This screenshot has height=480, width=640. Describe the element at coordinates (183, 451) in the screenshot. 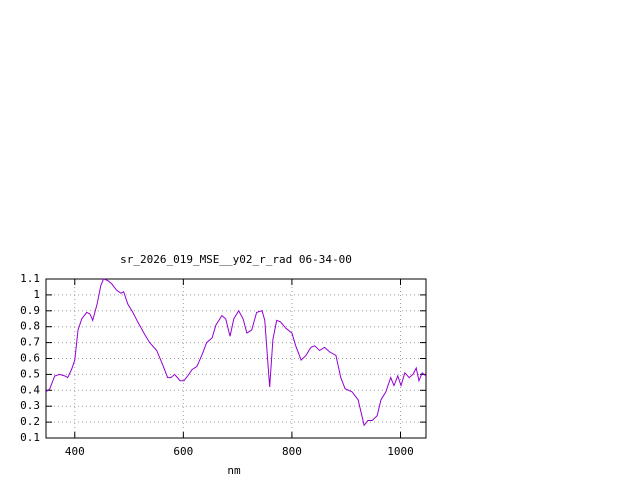

I see `x-tick-label: 600` at that location.